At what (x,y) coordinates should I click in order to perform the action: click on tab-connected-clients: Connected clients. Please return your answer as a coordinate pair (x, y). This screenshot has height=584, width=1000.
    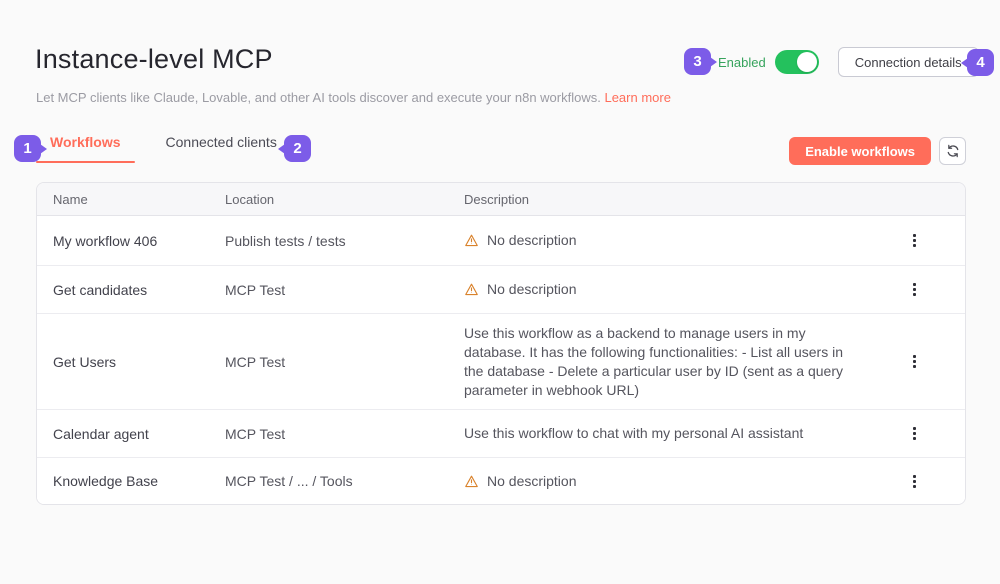
    Looking at the image, I should click on (221, 142).